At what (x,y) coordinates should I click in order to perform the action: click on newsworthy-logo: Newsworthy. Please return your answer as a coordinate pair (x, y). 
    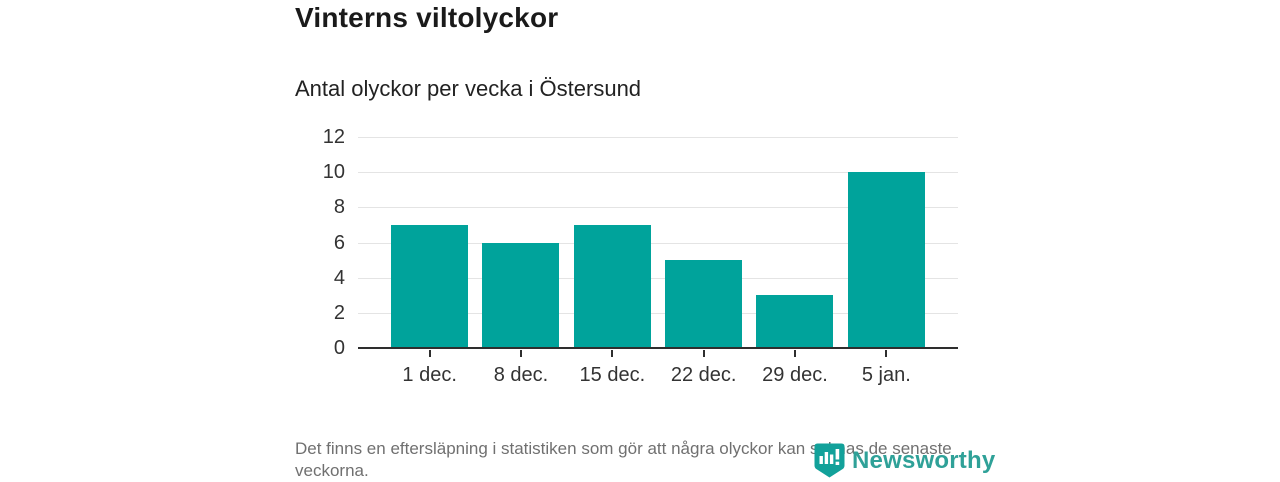
    Looking at the image, I should click on (904, 460).